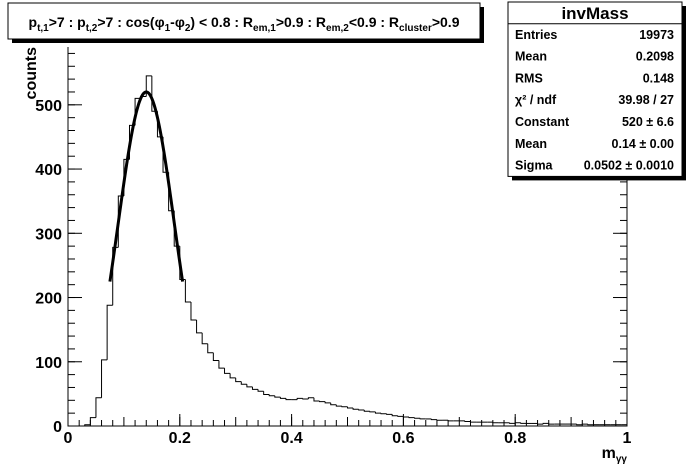  What do you see at coordinates (92, 28) in the screenshot?
I see `chart-title-part: t,2` at bounding box center [92, 28].